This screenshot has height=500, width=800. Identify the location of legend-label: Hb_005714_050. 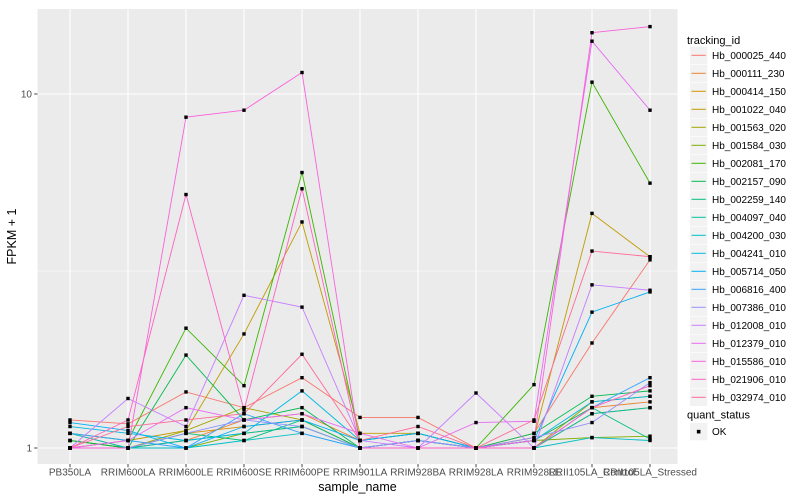
(749, 272).